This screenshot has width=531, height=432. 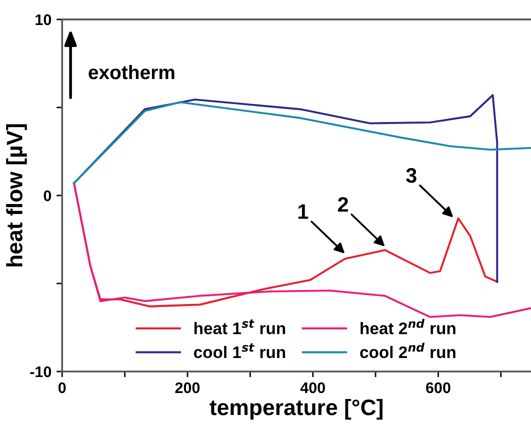 I want to click on y-axis-title: heat flow [µV], so click(x=16, y=195).